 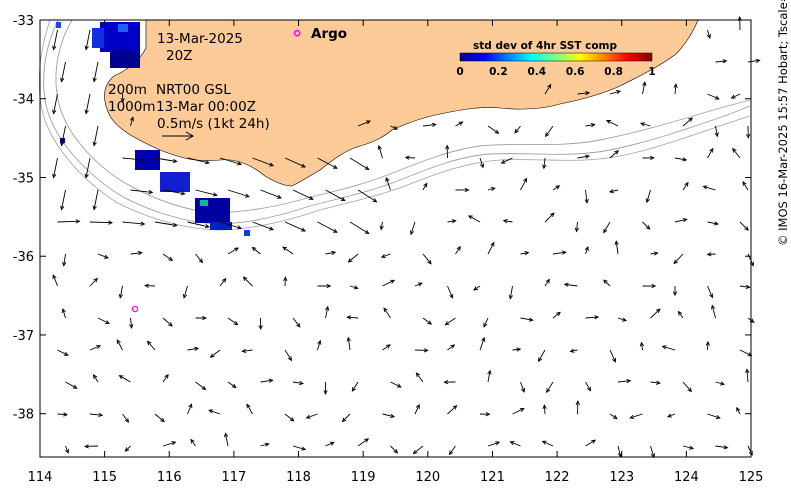 What do you see at coordinates (427, 477) in the screenshot?
I see `x-tick-label: 120` at bounding box center [427, 477].